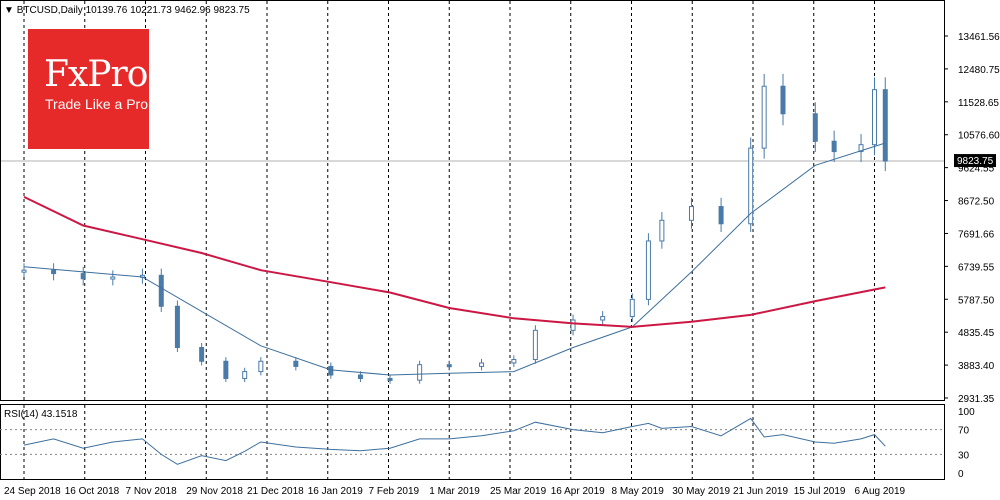 The height and width of the screenshot is (500, 1000). What do you see at coordinates (152, 491) in the screenshot?
I see `x-tick-label: 7 Nov 2018` at bounding box center [152, 491].